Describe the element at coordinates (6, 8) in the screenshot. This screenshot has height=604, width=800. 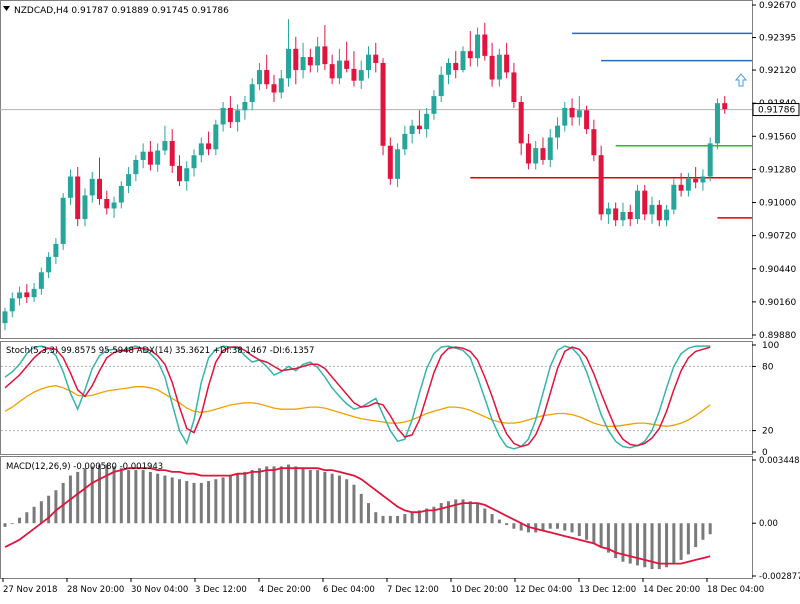
I see `collapse-triangle-icon` at that location.